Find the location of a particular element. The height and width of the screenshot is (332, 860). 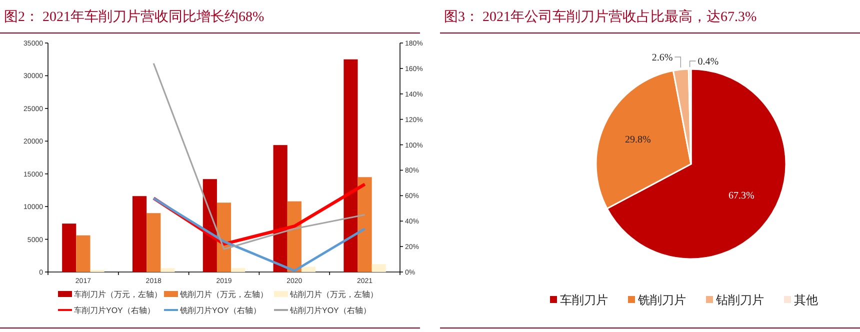

chart-title: 图2： 2021年车削刀片营收同比增长约68% is located at coordinates (134, 17).